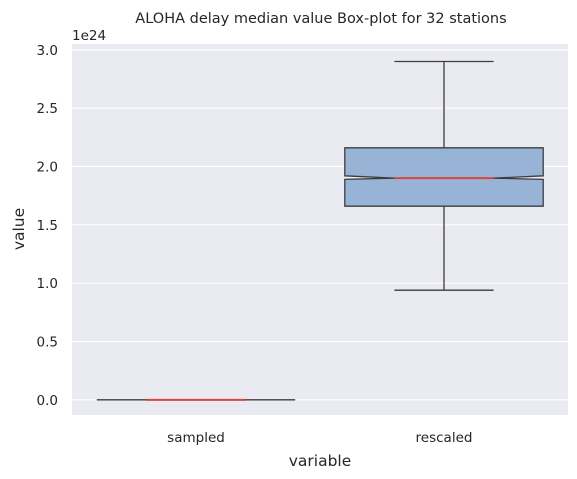 The width and height of the screenshot is (577, 479). I want to click on x-tick-label: rescaled, so click(444, 438).